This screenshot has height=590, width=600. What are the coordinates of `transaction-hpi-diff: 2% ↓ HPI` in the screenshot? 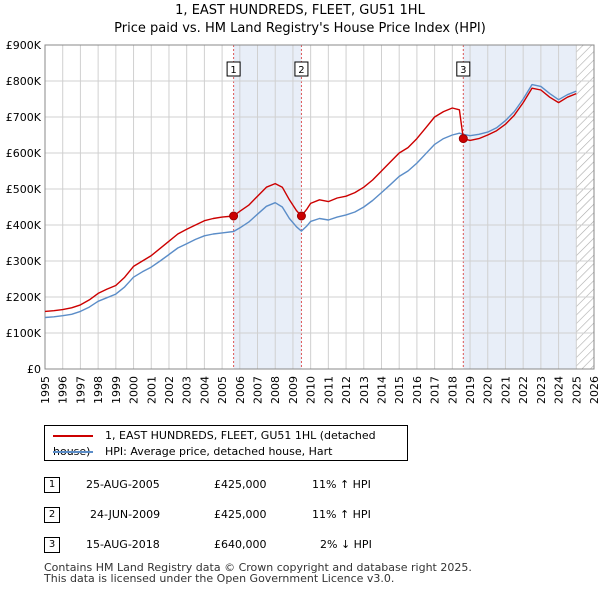 It's located at (346, 544).